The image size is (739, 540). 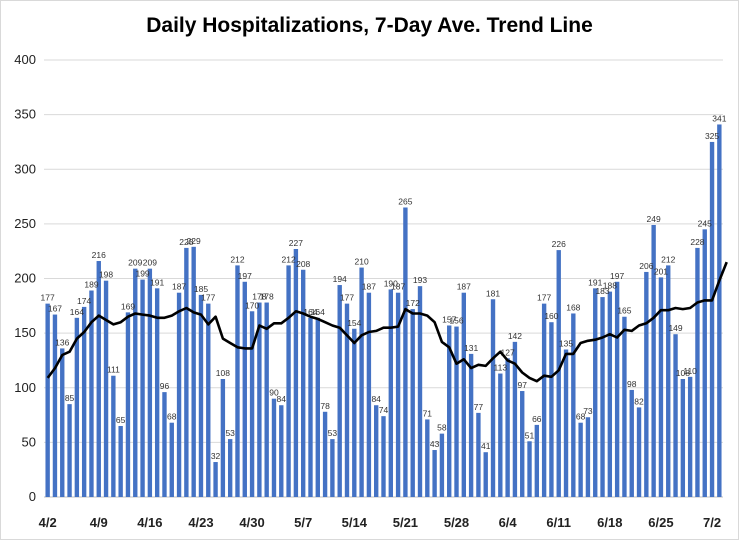 I want to click on data-label: 149, so click(x=675, y=328).